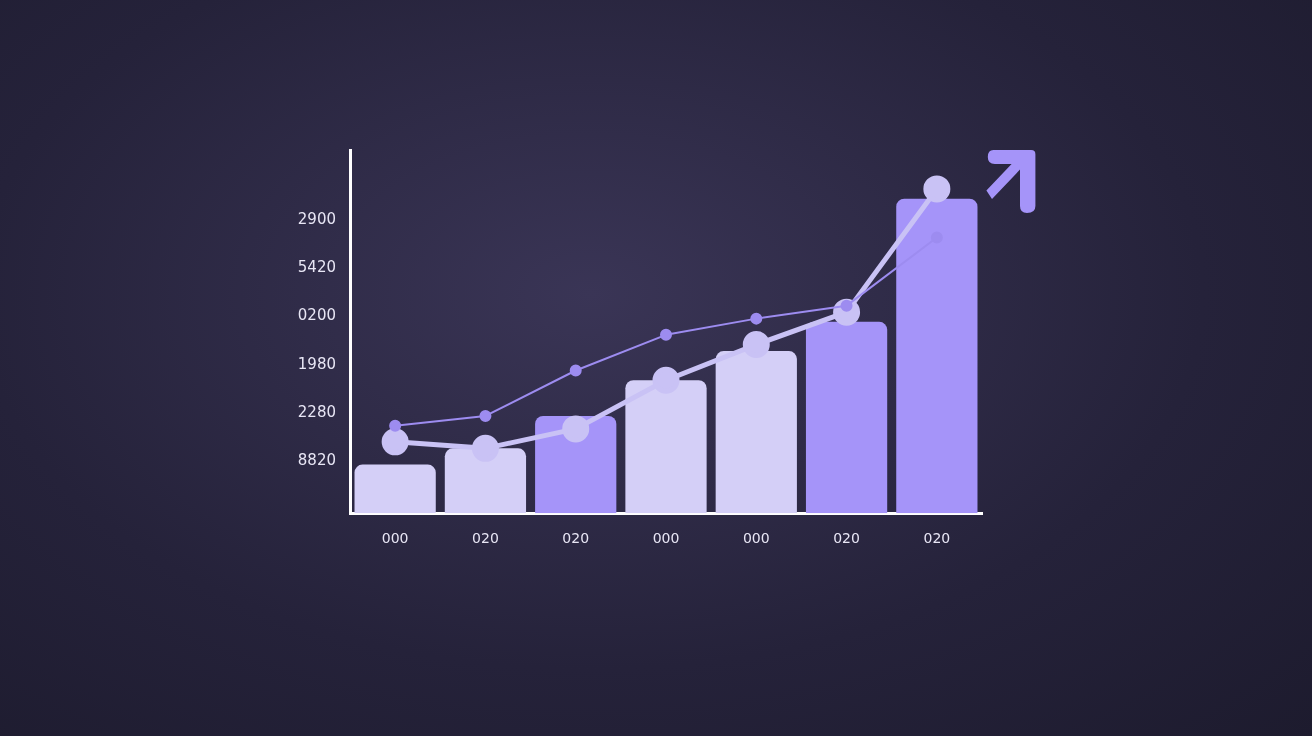  What do you see at coordinates (316, 218) in the screenshot?
I see `text: 2900` at bounding box center [316, 218].